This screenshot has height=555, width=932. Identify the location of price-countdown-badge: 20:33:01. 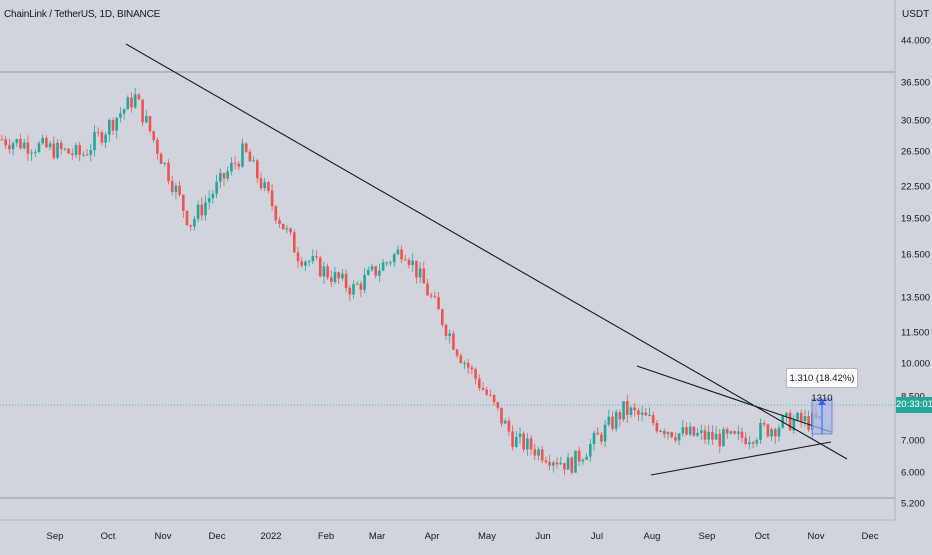
(914, 405).